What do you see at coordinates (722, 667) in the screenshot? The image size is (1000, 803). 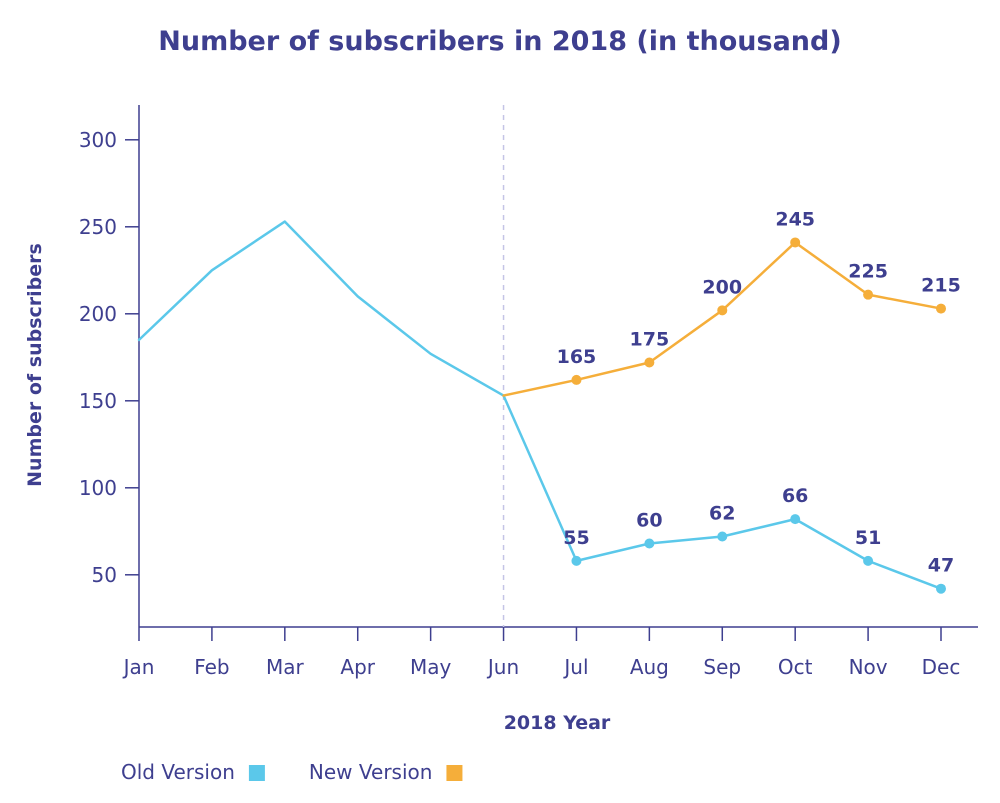 I see `x-tick-label: Sep` at bounding box center [722, 667].